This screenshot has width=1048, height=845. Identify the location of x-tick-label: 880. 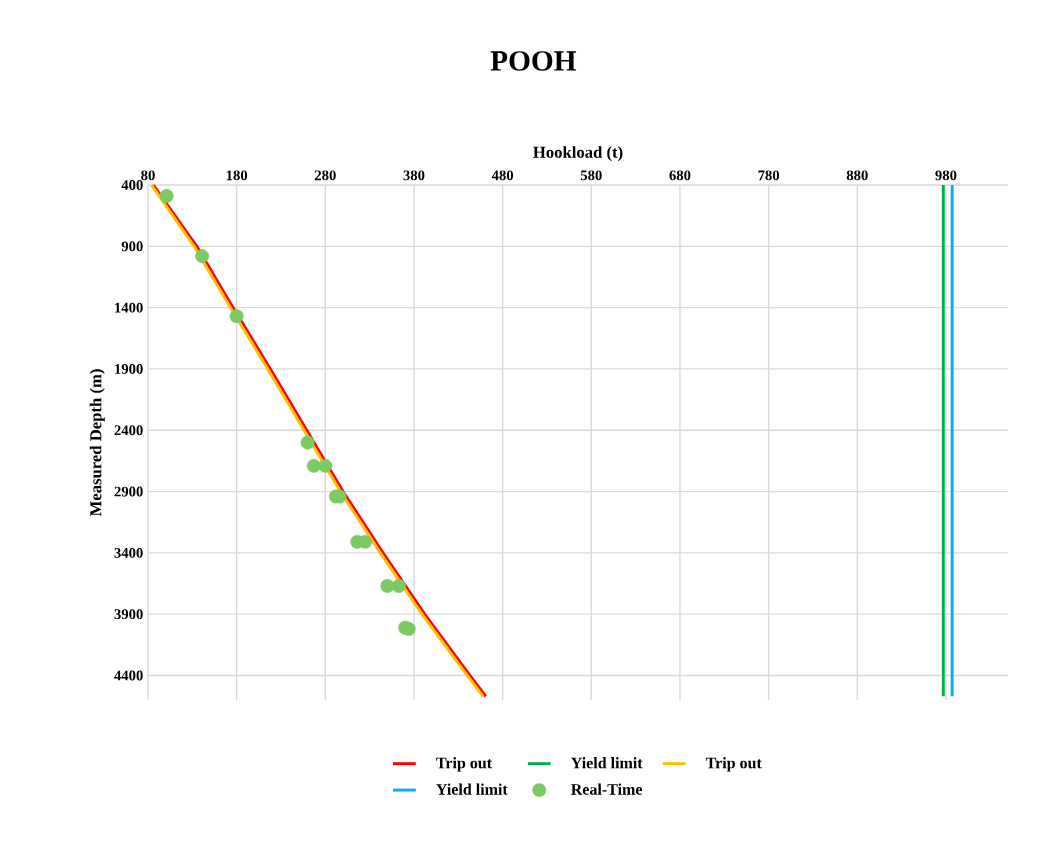
(857, 175).